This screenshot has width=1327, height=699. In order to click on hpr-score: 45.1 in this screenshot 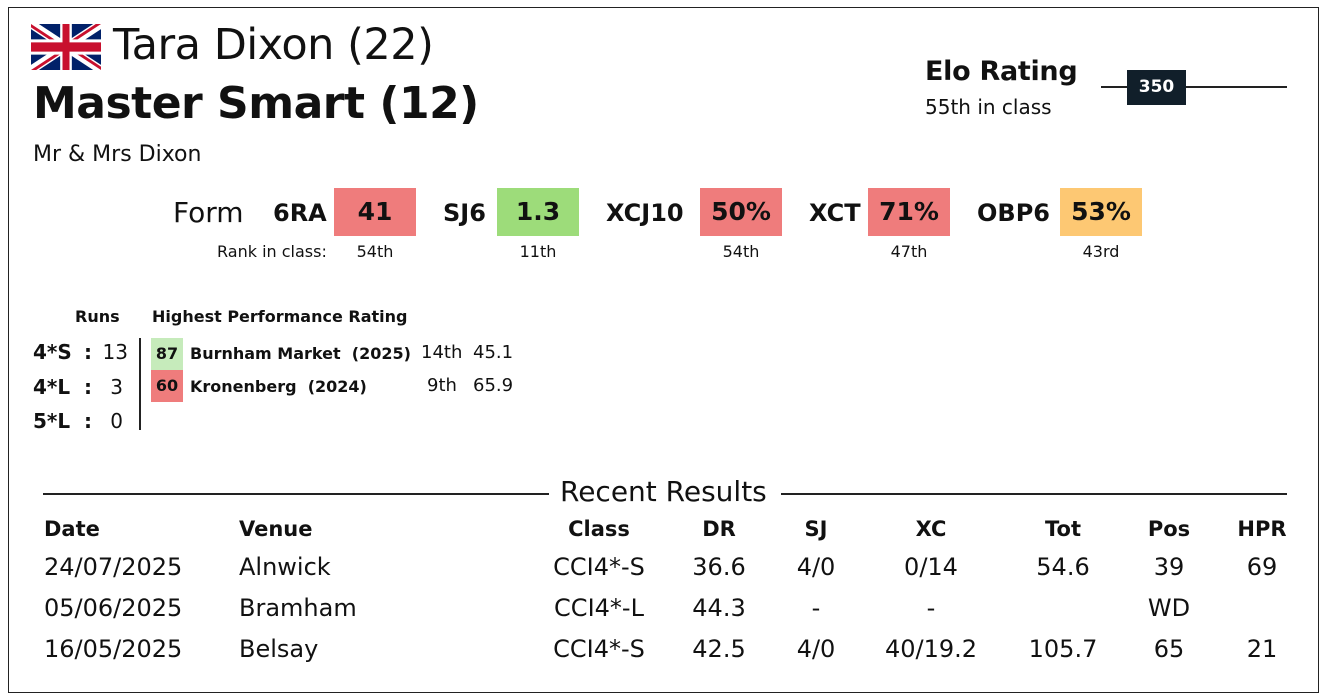, I will do `click(493, 352)`.